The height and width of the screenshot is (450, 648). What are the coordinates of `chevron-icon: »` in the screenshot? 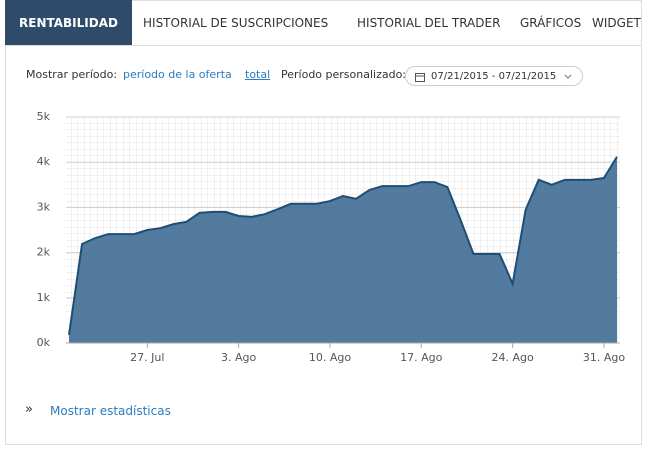 It's located at (29, 409).